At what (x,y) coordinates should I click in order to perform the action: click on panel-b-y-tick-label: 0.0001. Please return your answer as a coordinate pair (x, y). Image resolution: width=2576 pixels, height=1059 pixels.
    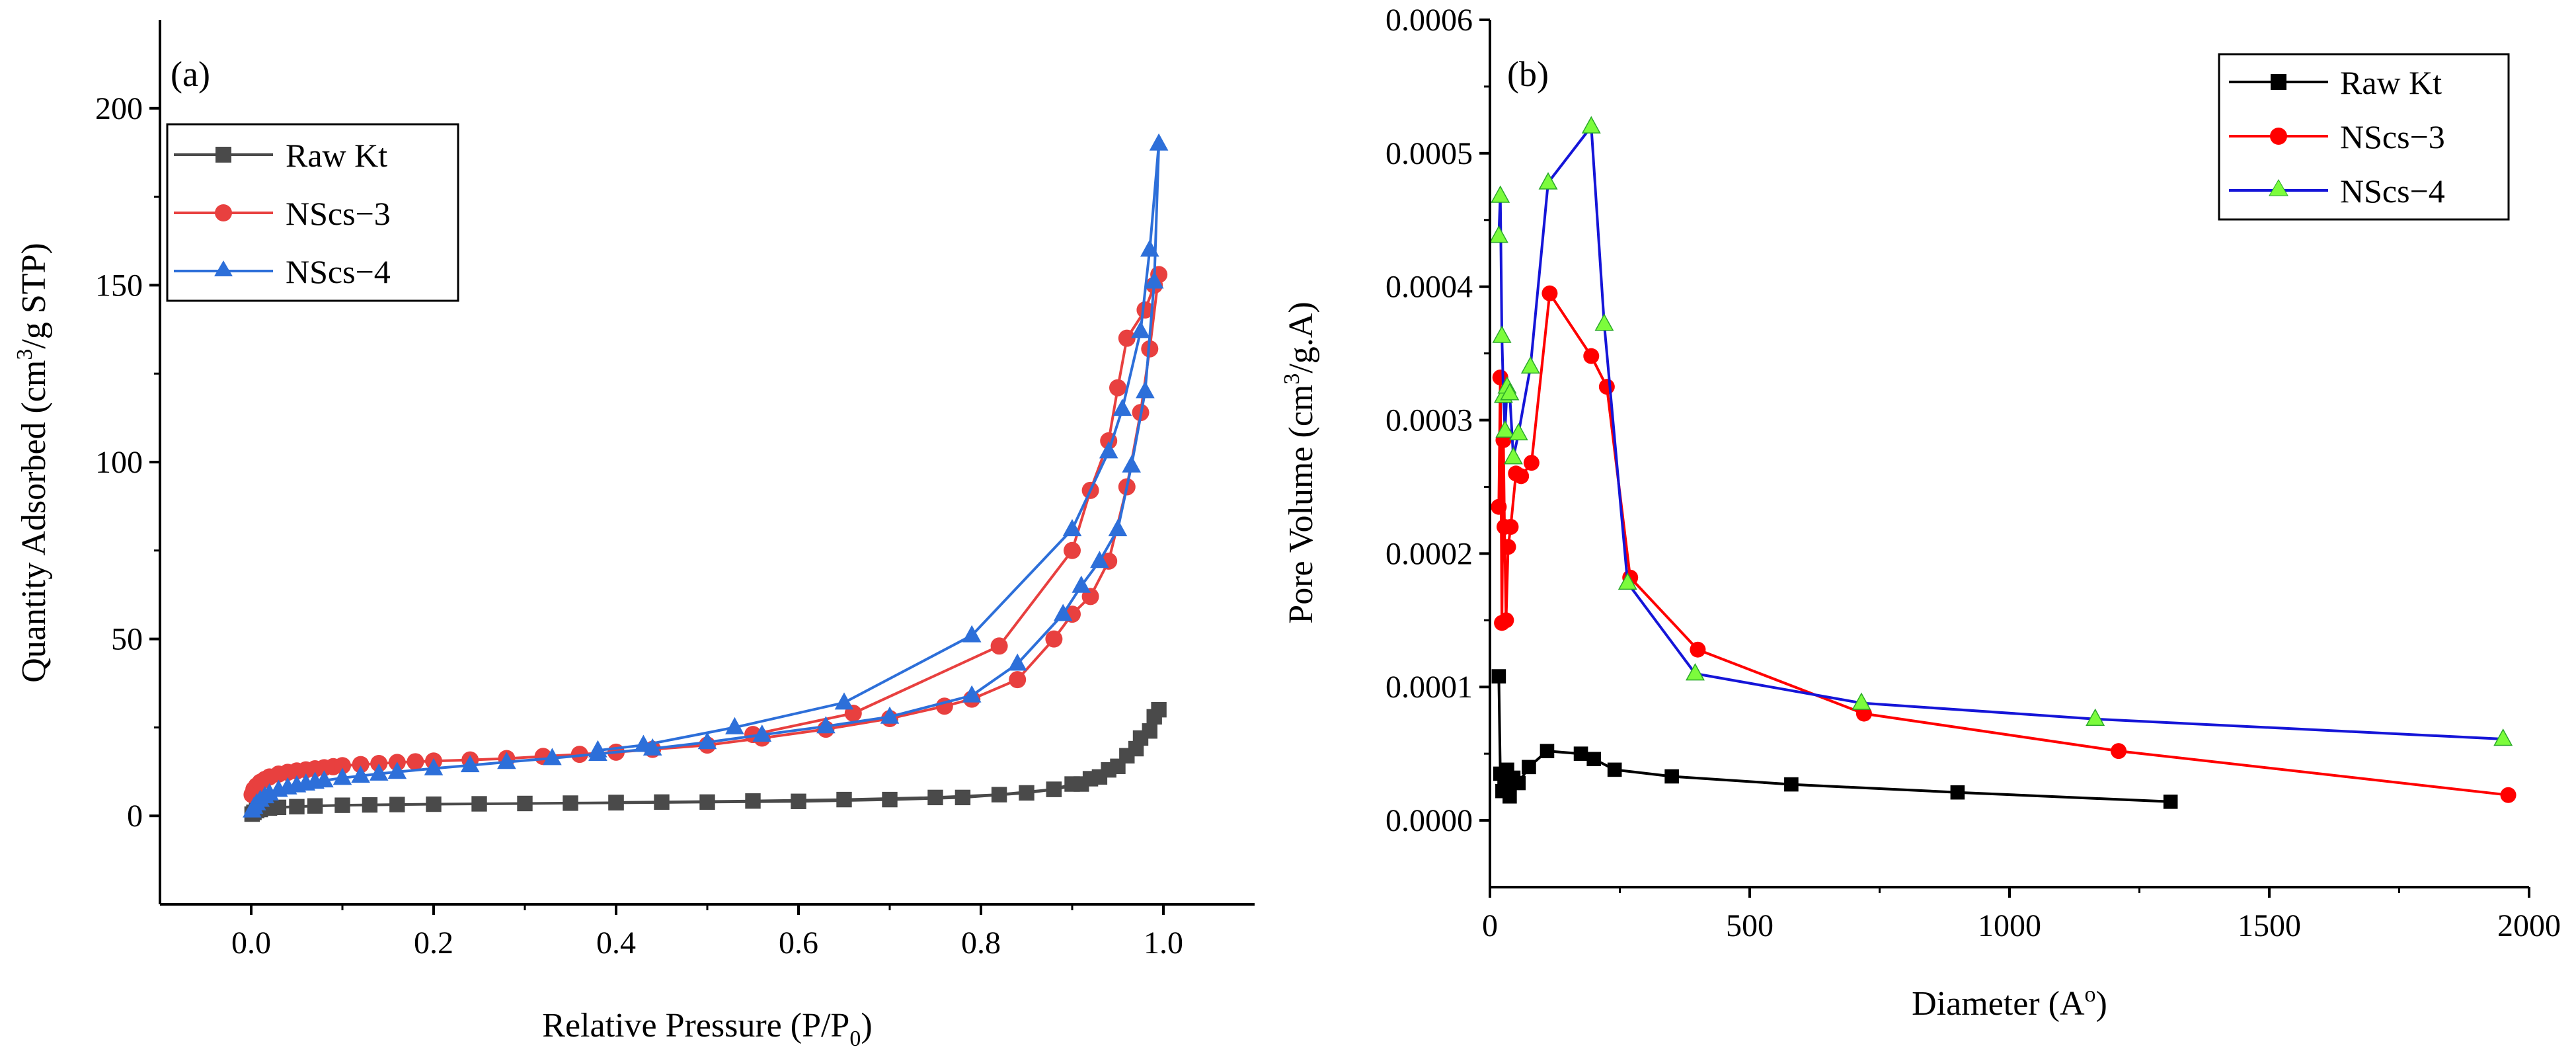
    Looking at the image, I should click on (1429, 687).